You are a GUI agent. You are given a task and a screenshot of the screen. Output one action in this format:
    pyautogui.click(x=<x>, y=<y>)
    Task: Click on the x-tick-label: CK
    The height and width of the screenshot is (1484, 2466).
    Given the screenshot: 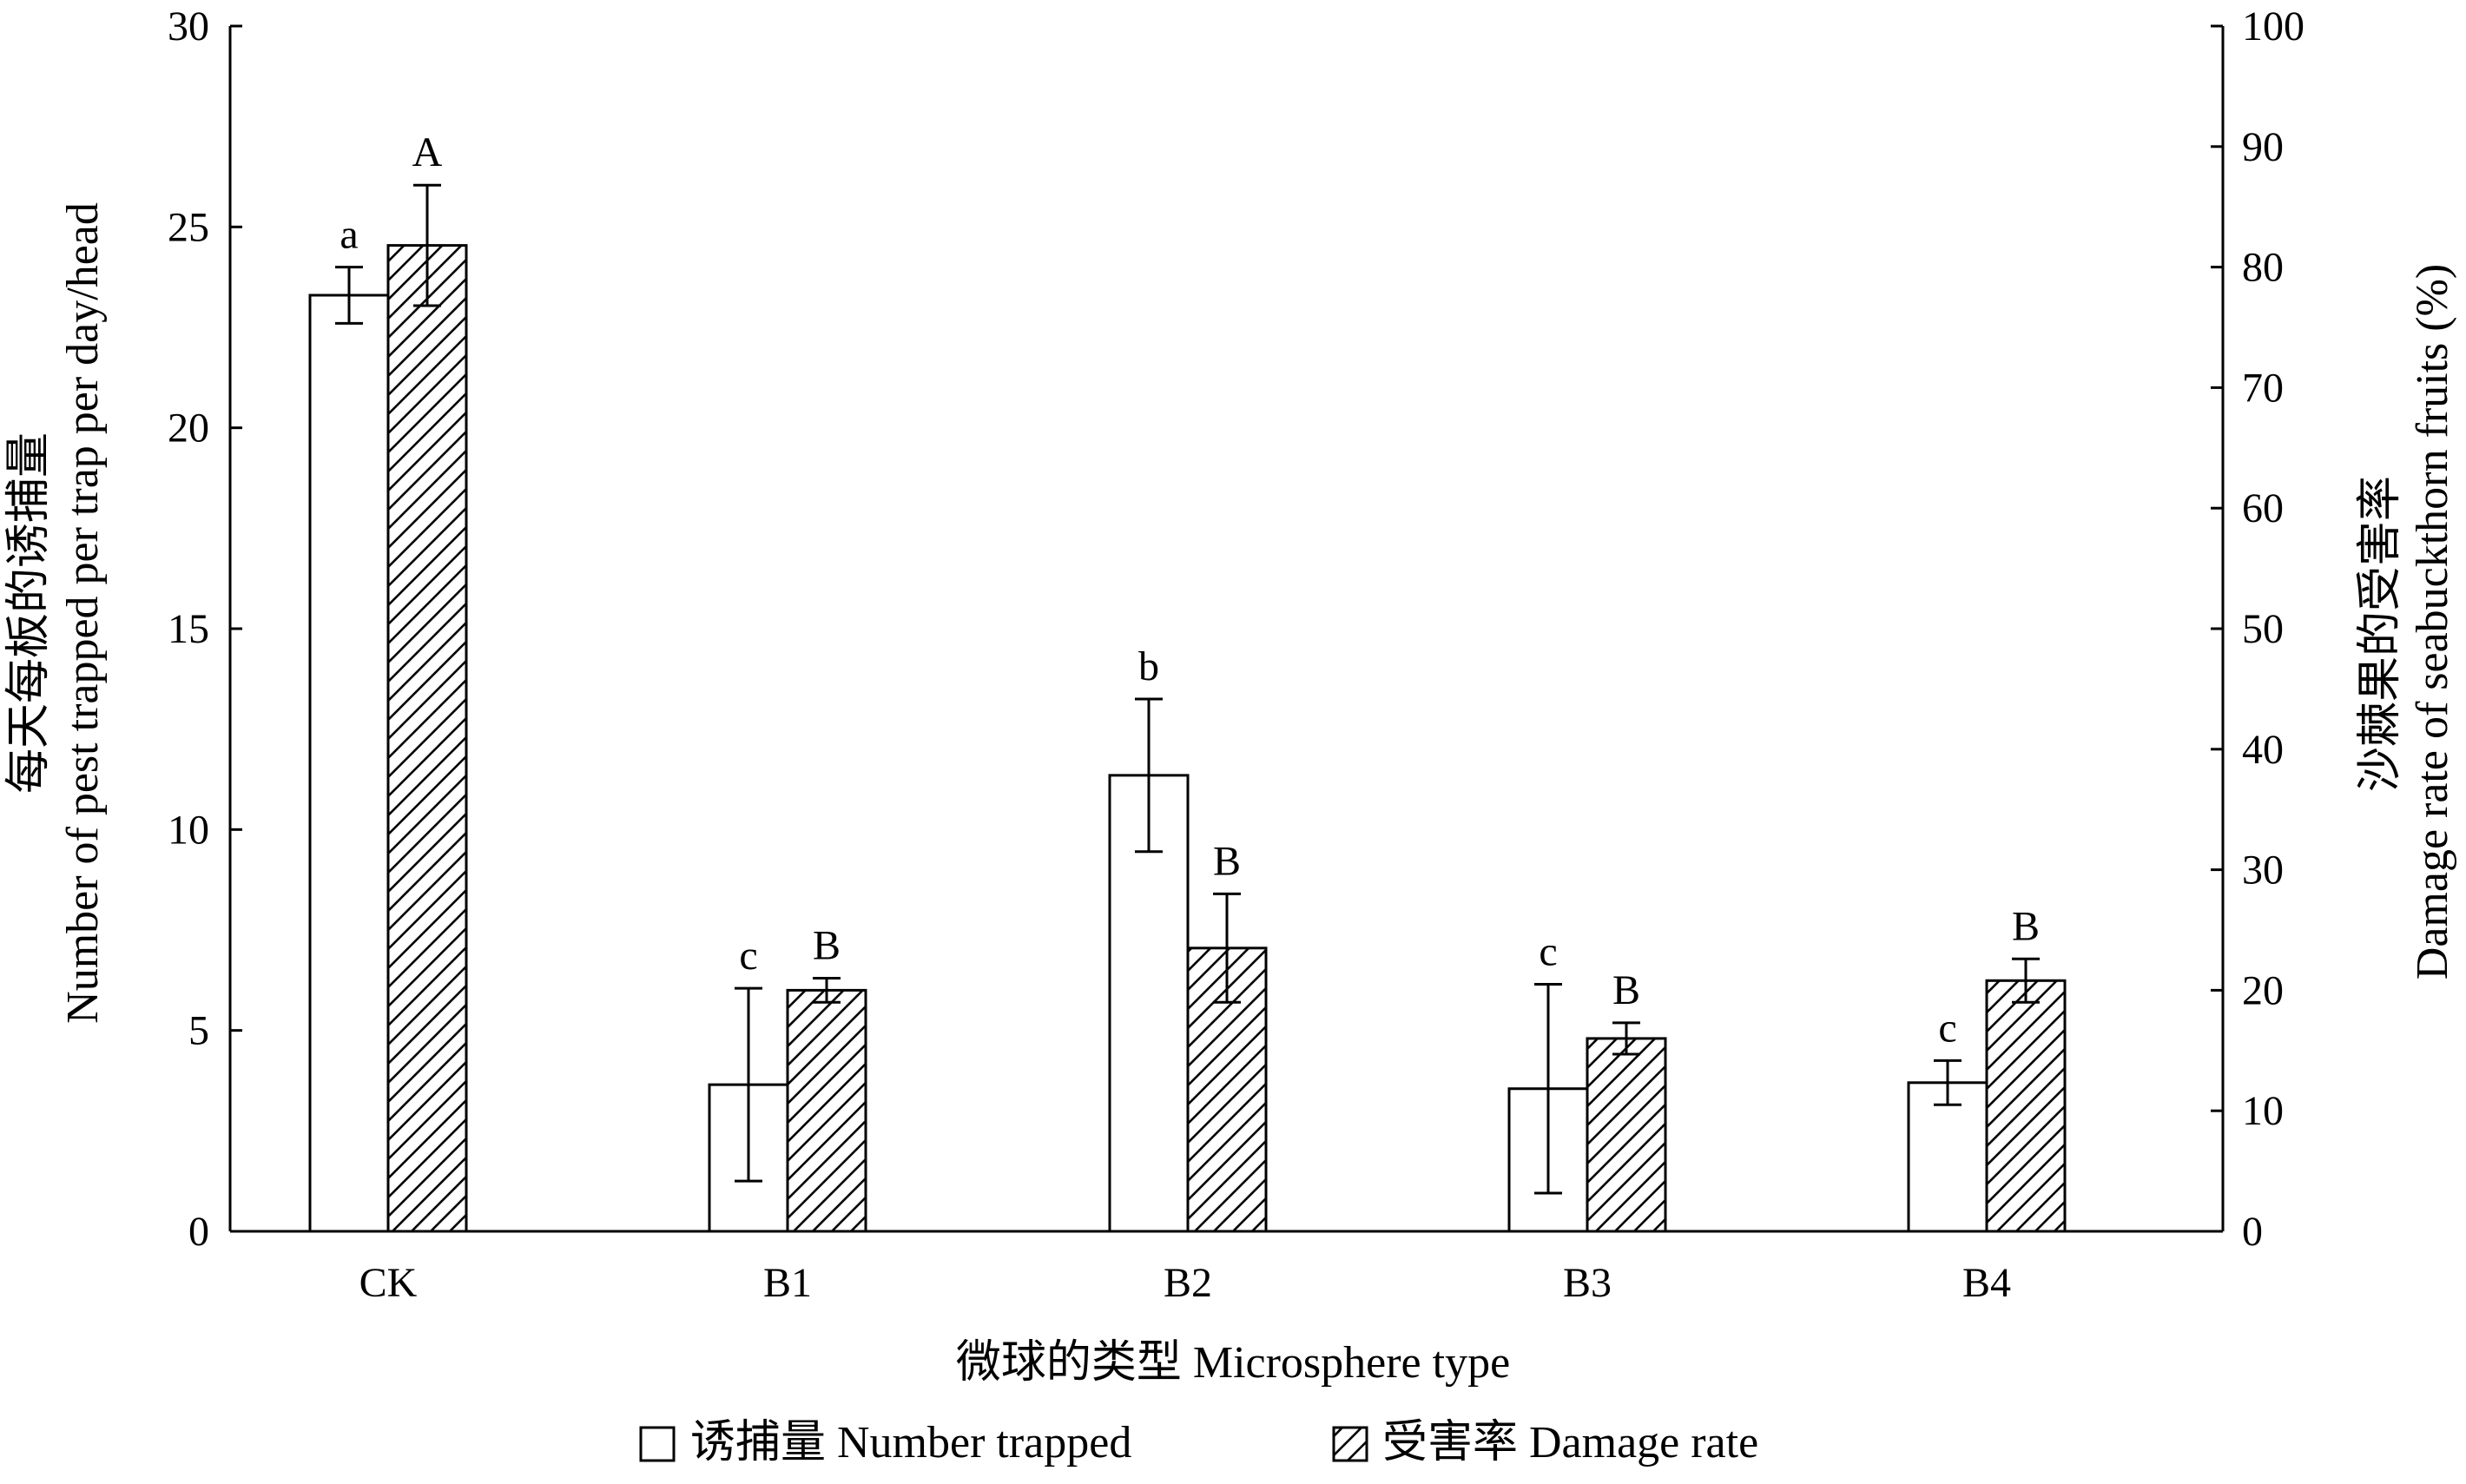 What is the action you would take?
    pyautogui.click(x=388, y=1283)
    